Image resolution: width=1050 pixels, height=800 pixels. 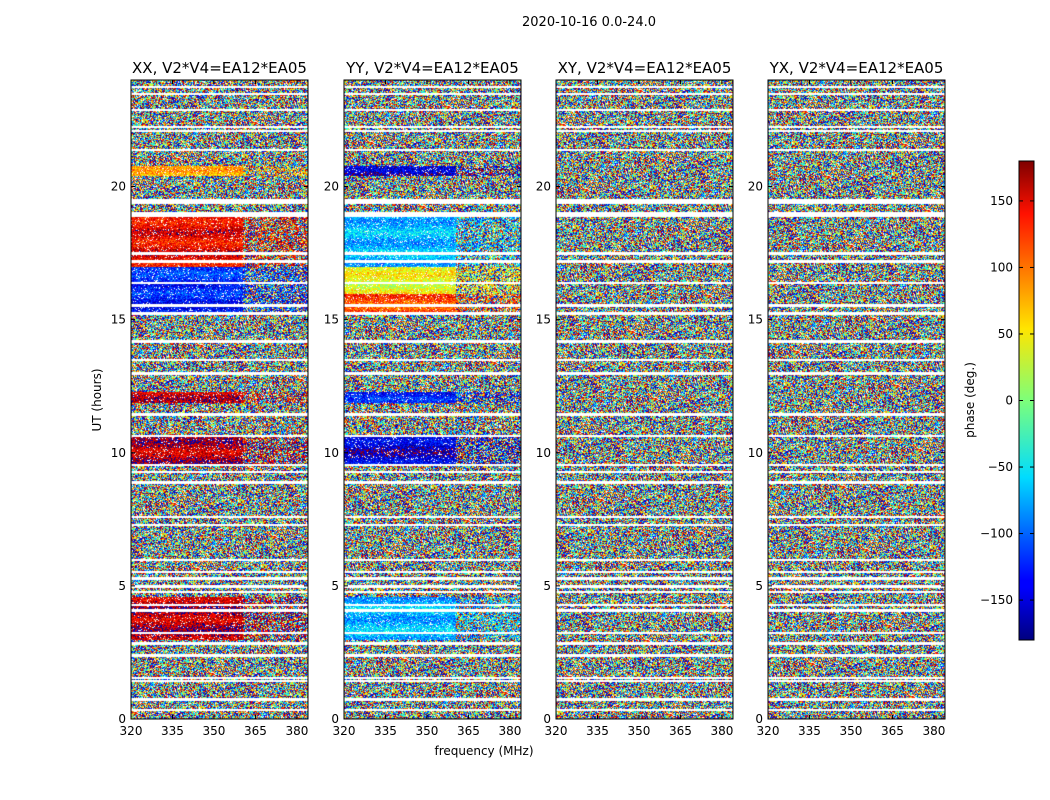 What do you see at coordinates (1001, 267) in the screenshot?
I see `colorbar-tick-label: 100` at bounding box center [1001, 267].